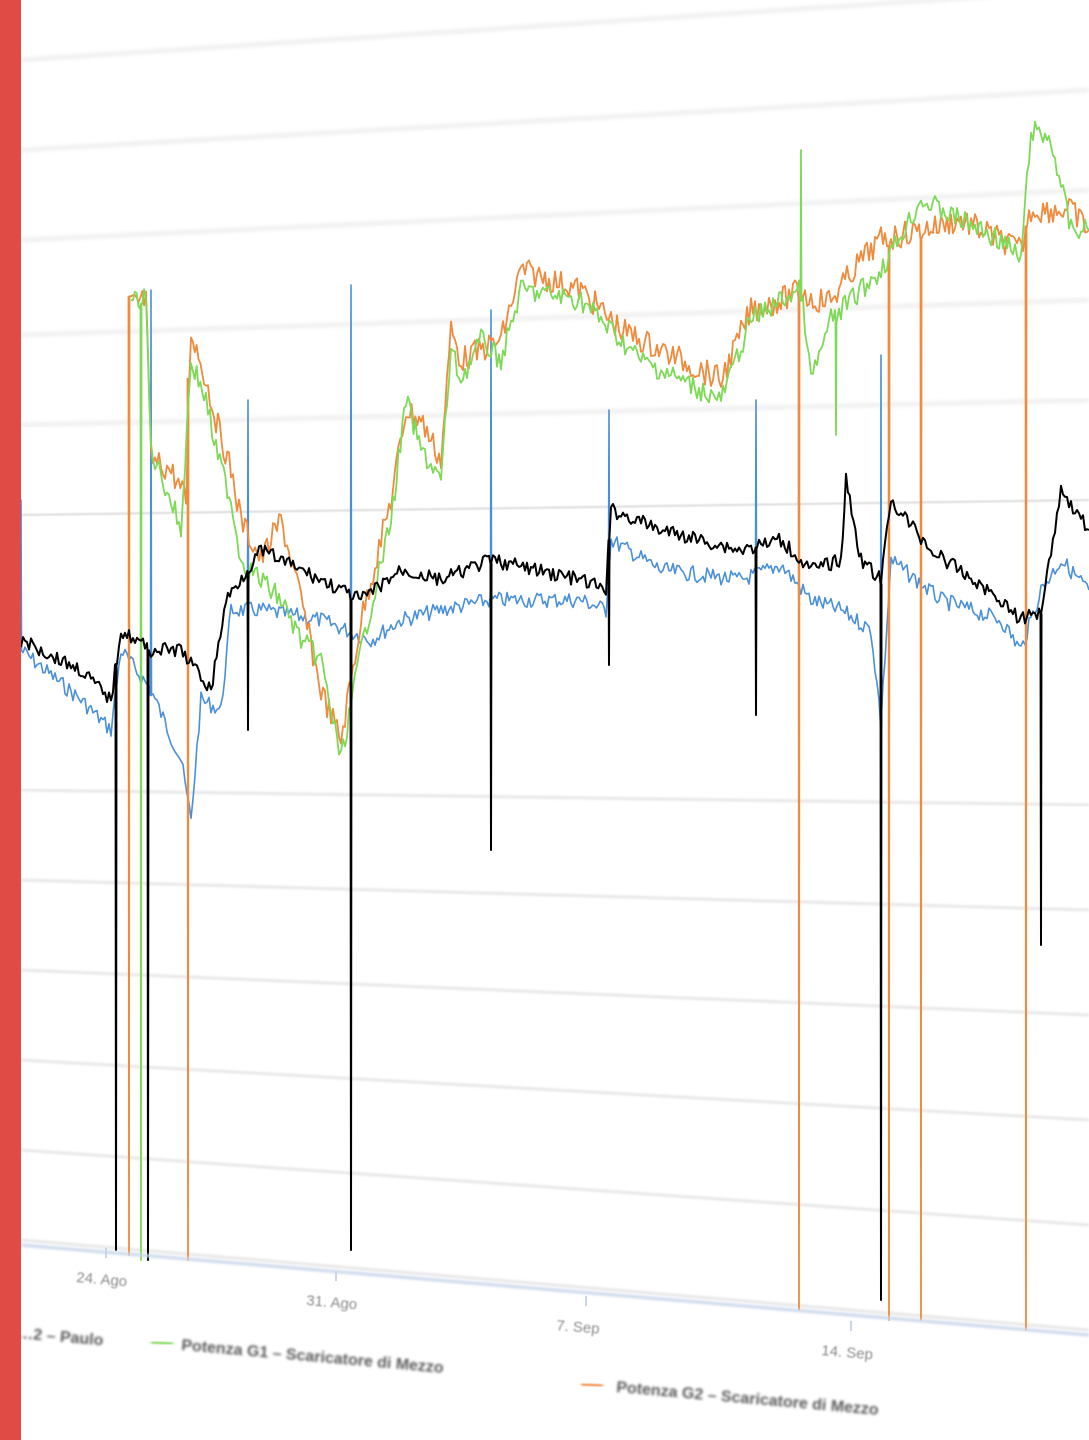 The image size is (1089, 1440). I want to click on x-axis: 24. Ago 31. Ago 7. Sep 14. Sep, so click(555, 1303).